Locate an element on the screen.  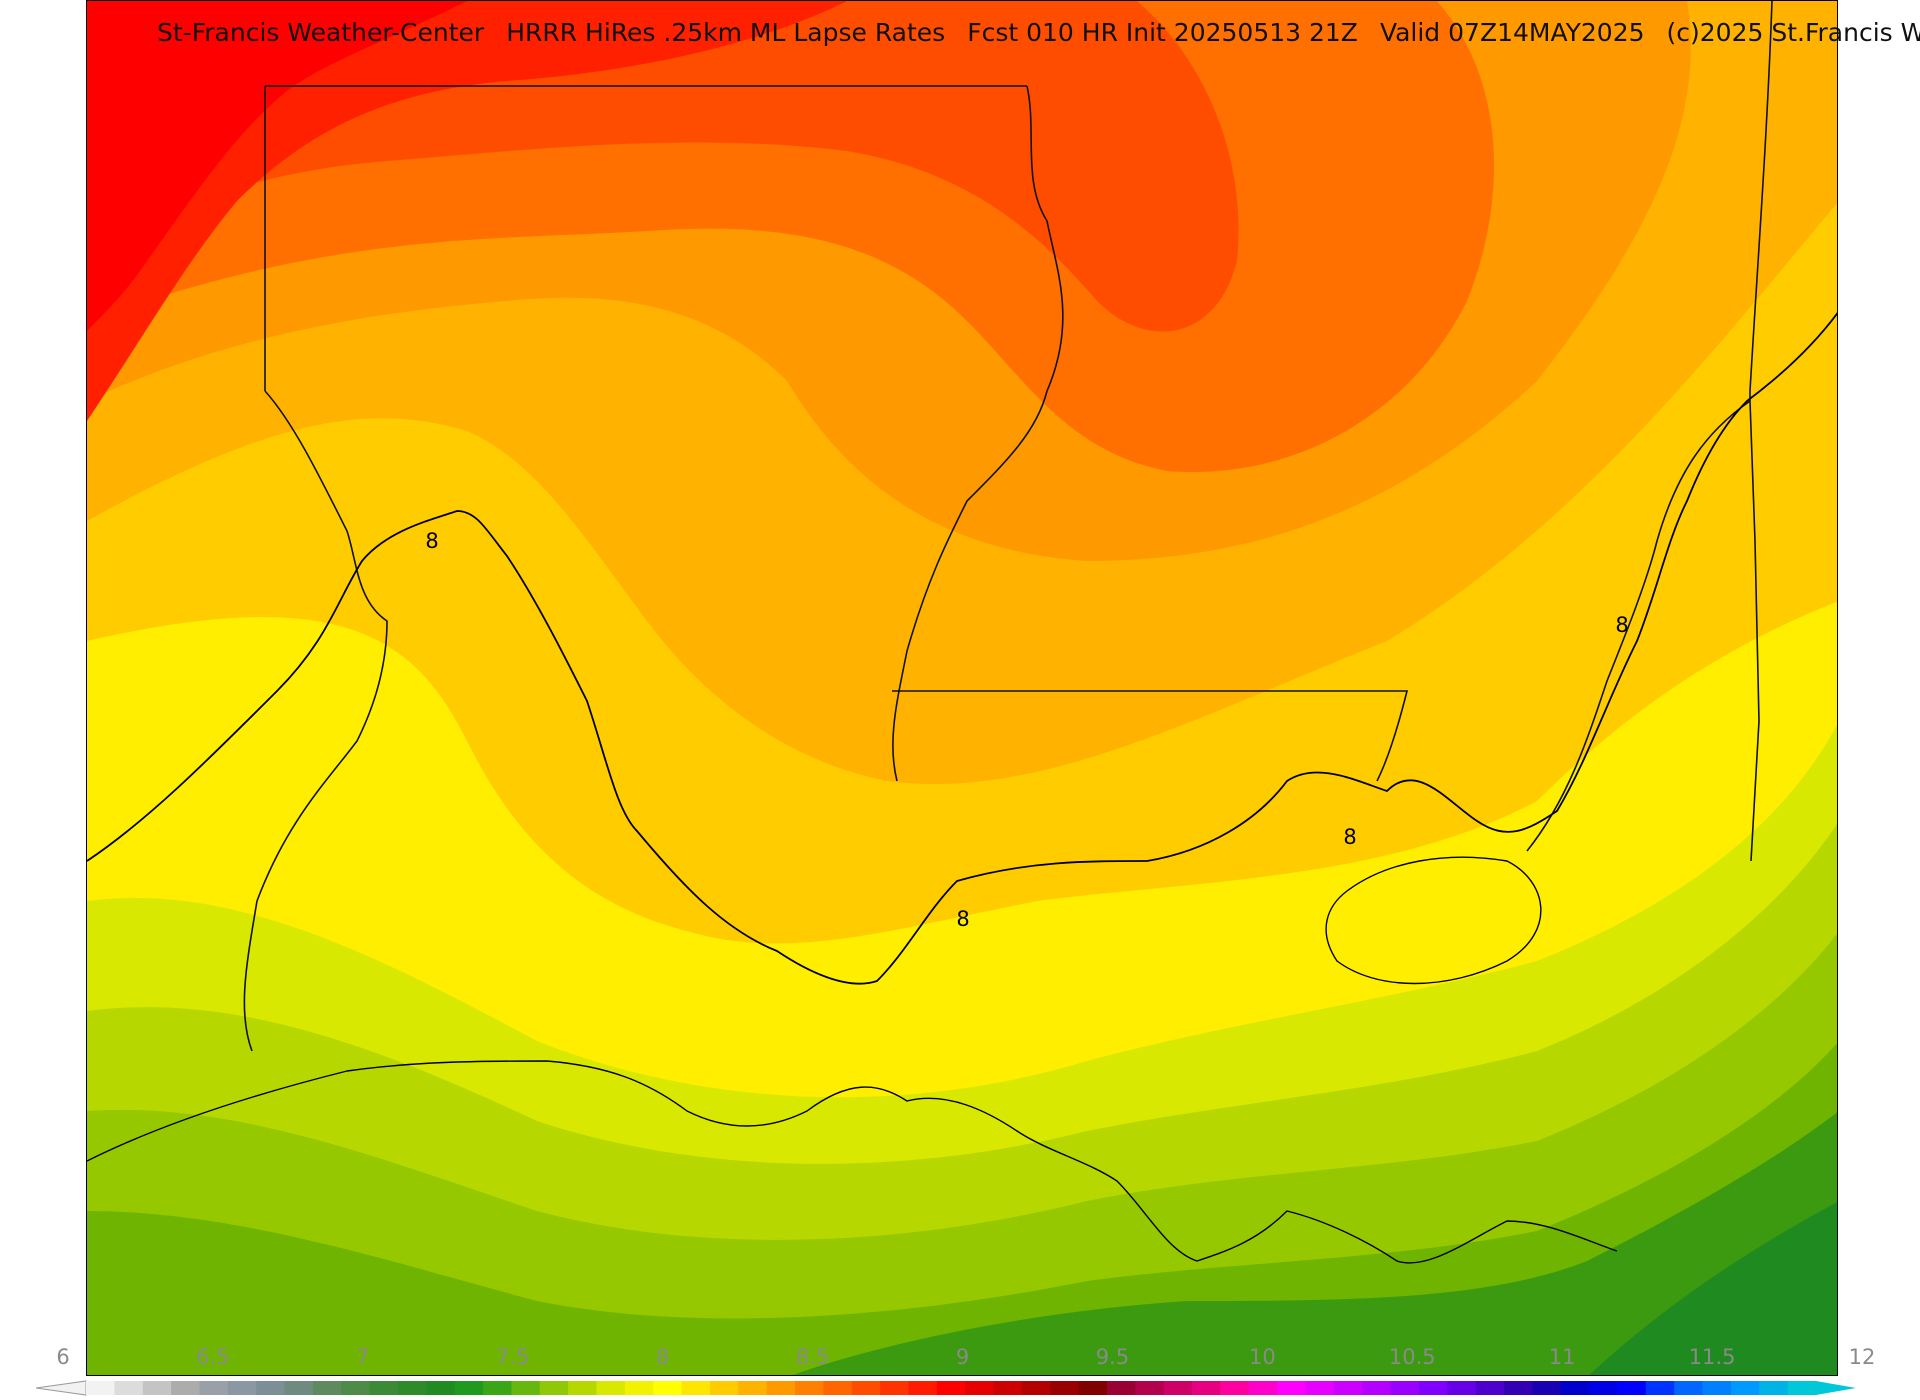
band-red is located at coordinates (467, 211).